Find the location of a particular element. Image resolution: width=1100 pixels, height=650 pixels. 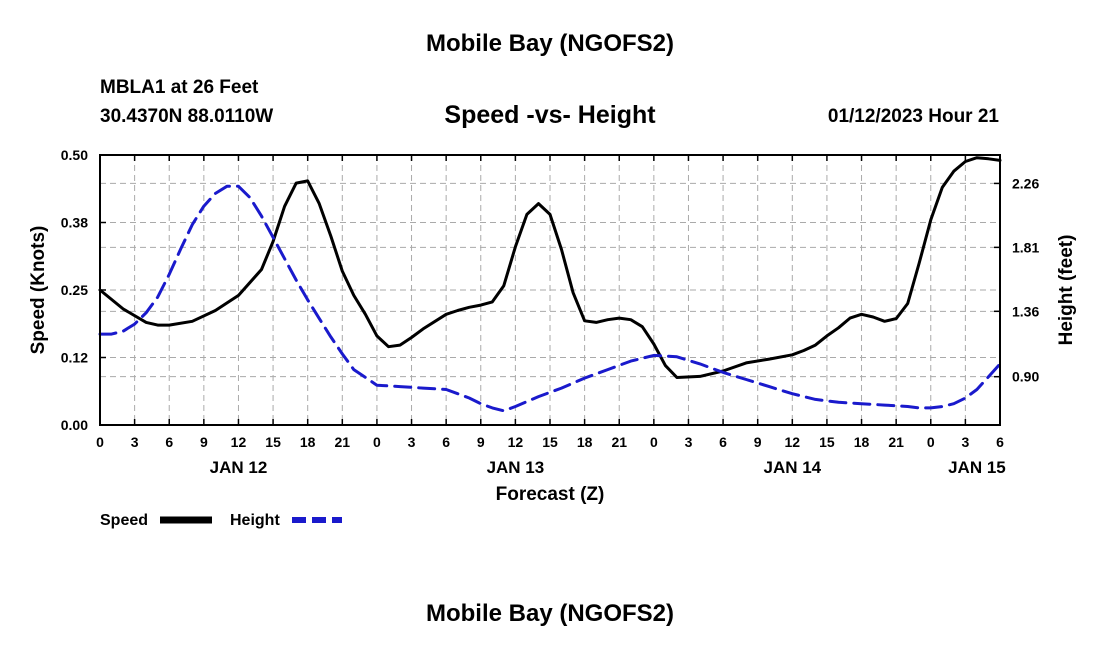

y2-tick-label: 1.81 is located at coordinates (1025, 247).